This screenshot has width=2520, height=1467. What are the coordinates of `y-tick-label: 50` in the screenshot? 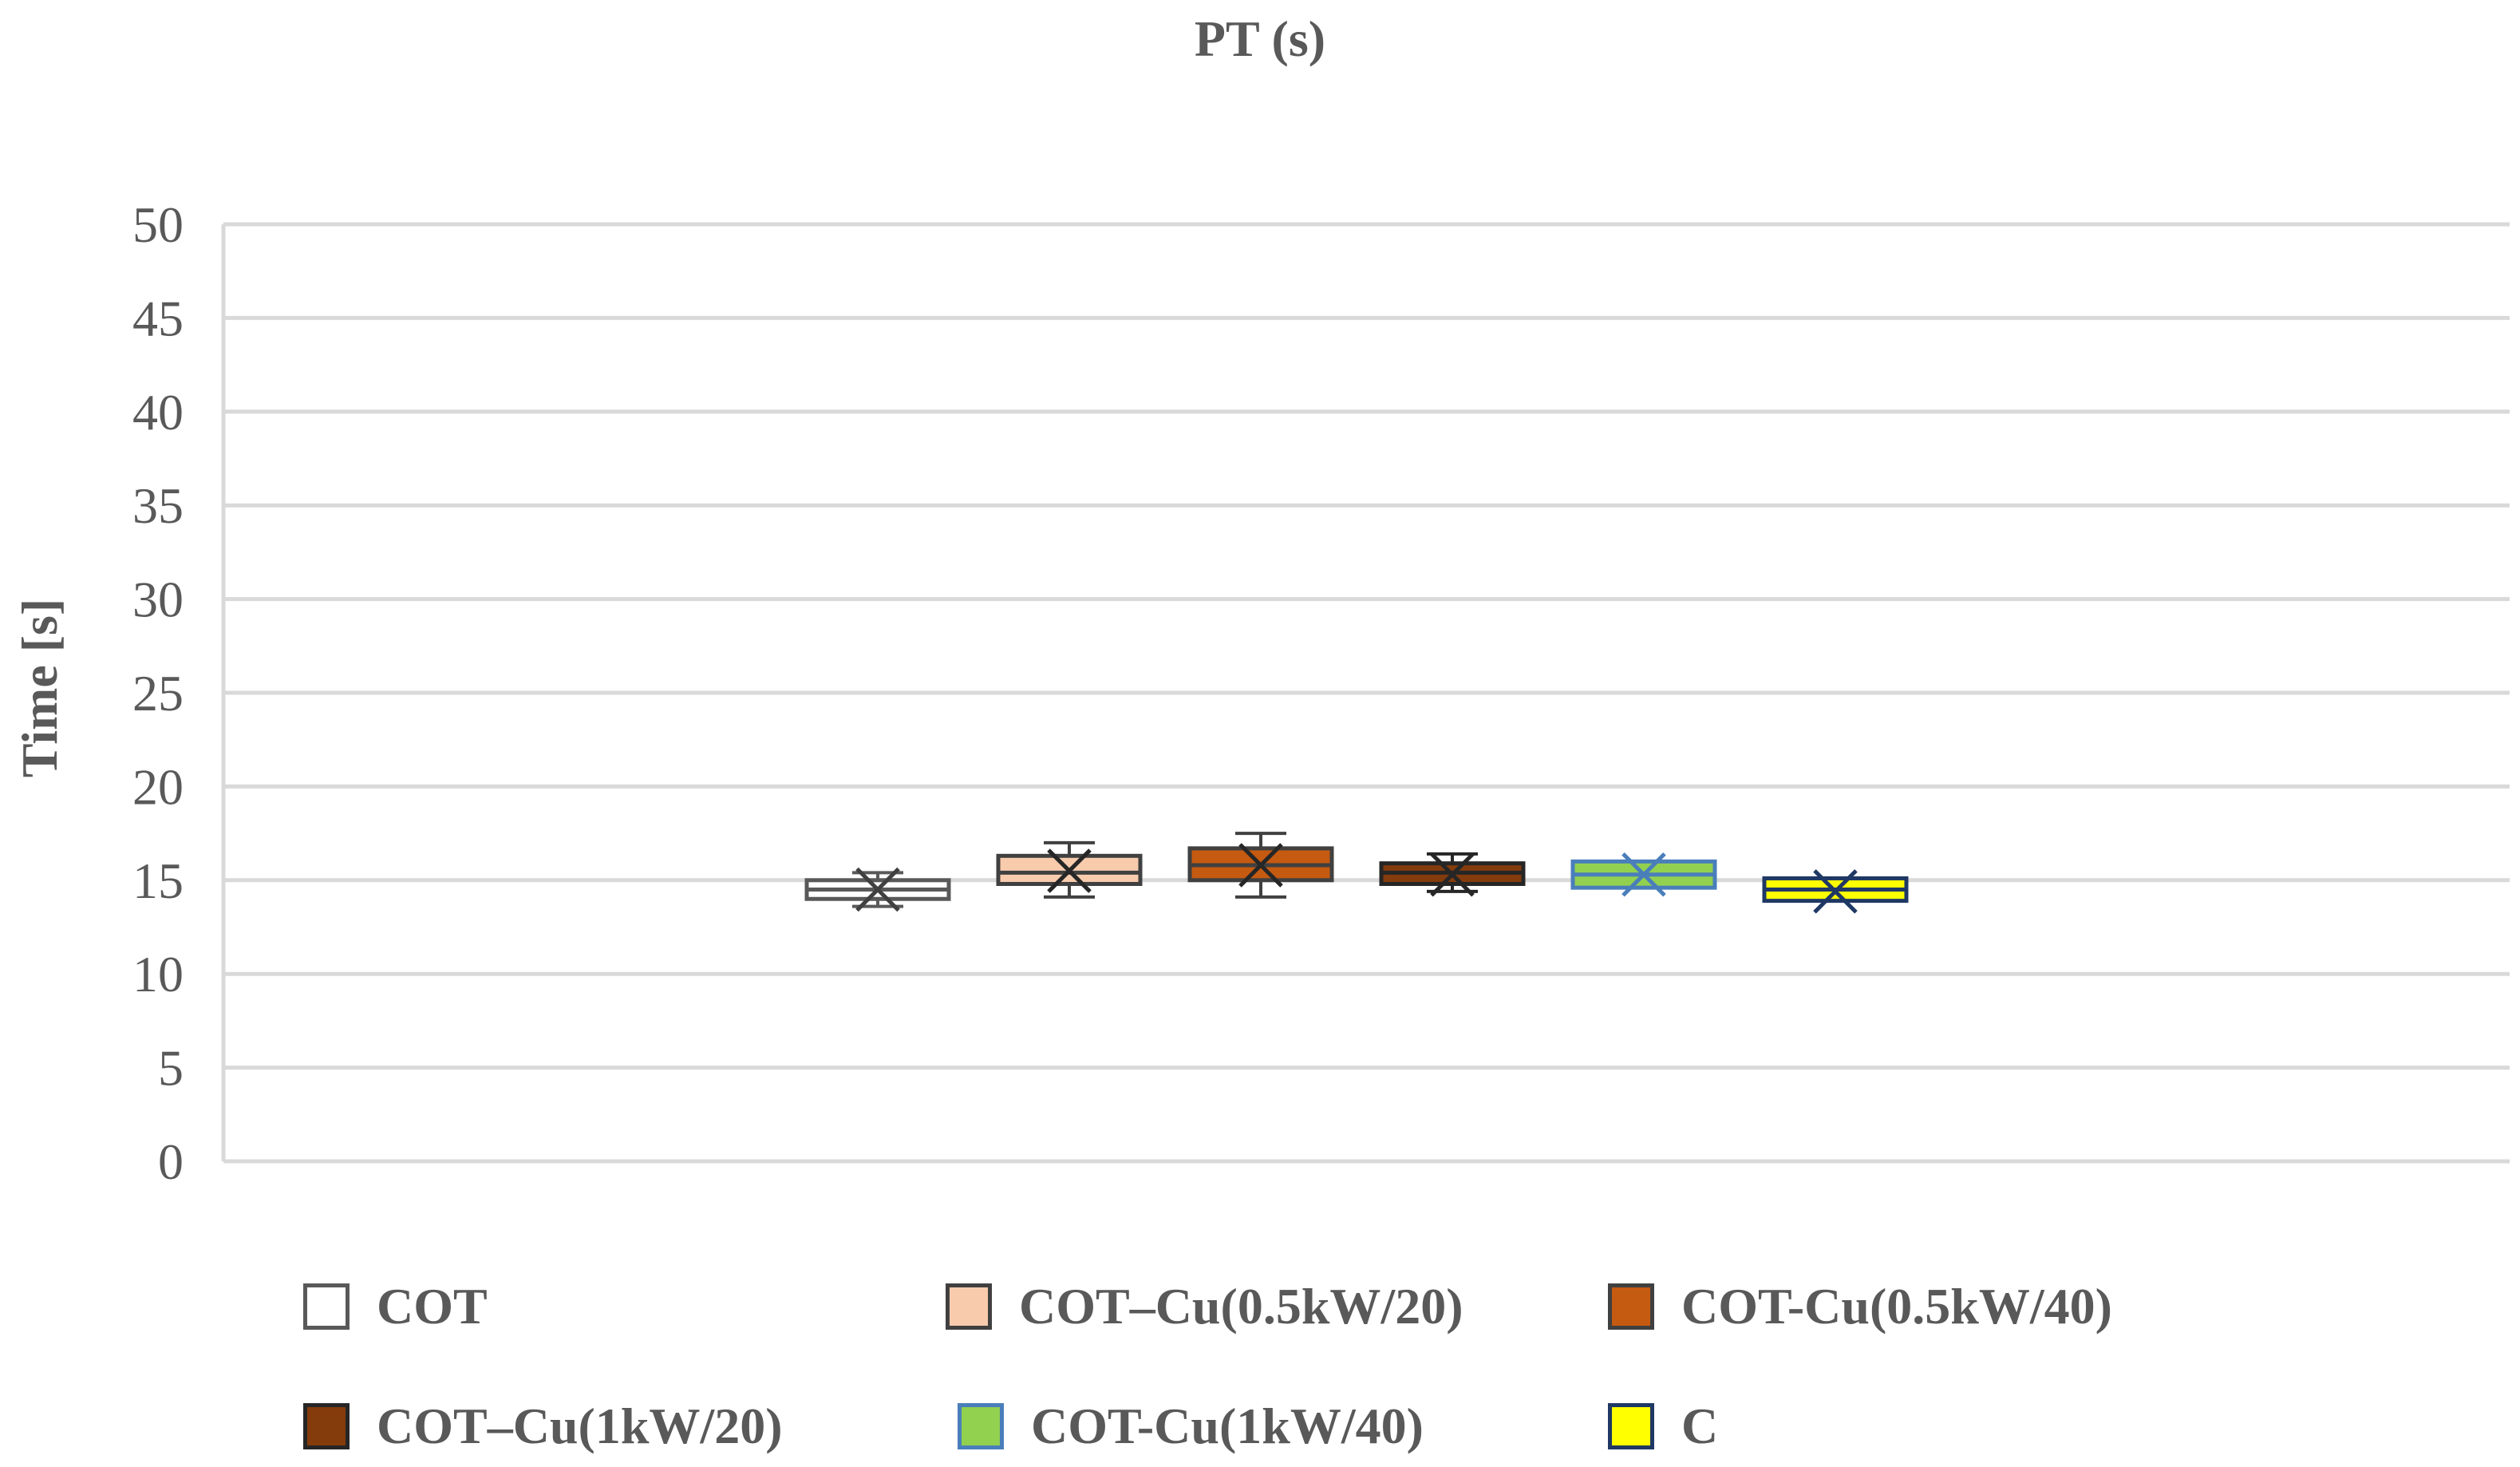 It's located at (158, 224).